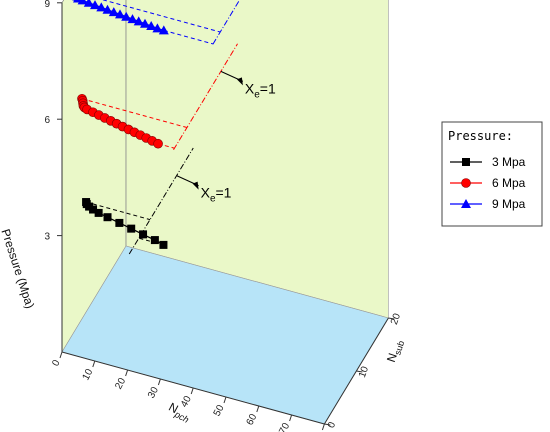 The image size is (550, 432). I want to click on x-tick-label: 40, so click(186, 401).